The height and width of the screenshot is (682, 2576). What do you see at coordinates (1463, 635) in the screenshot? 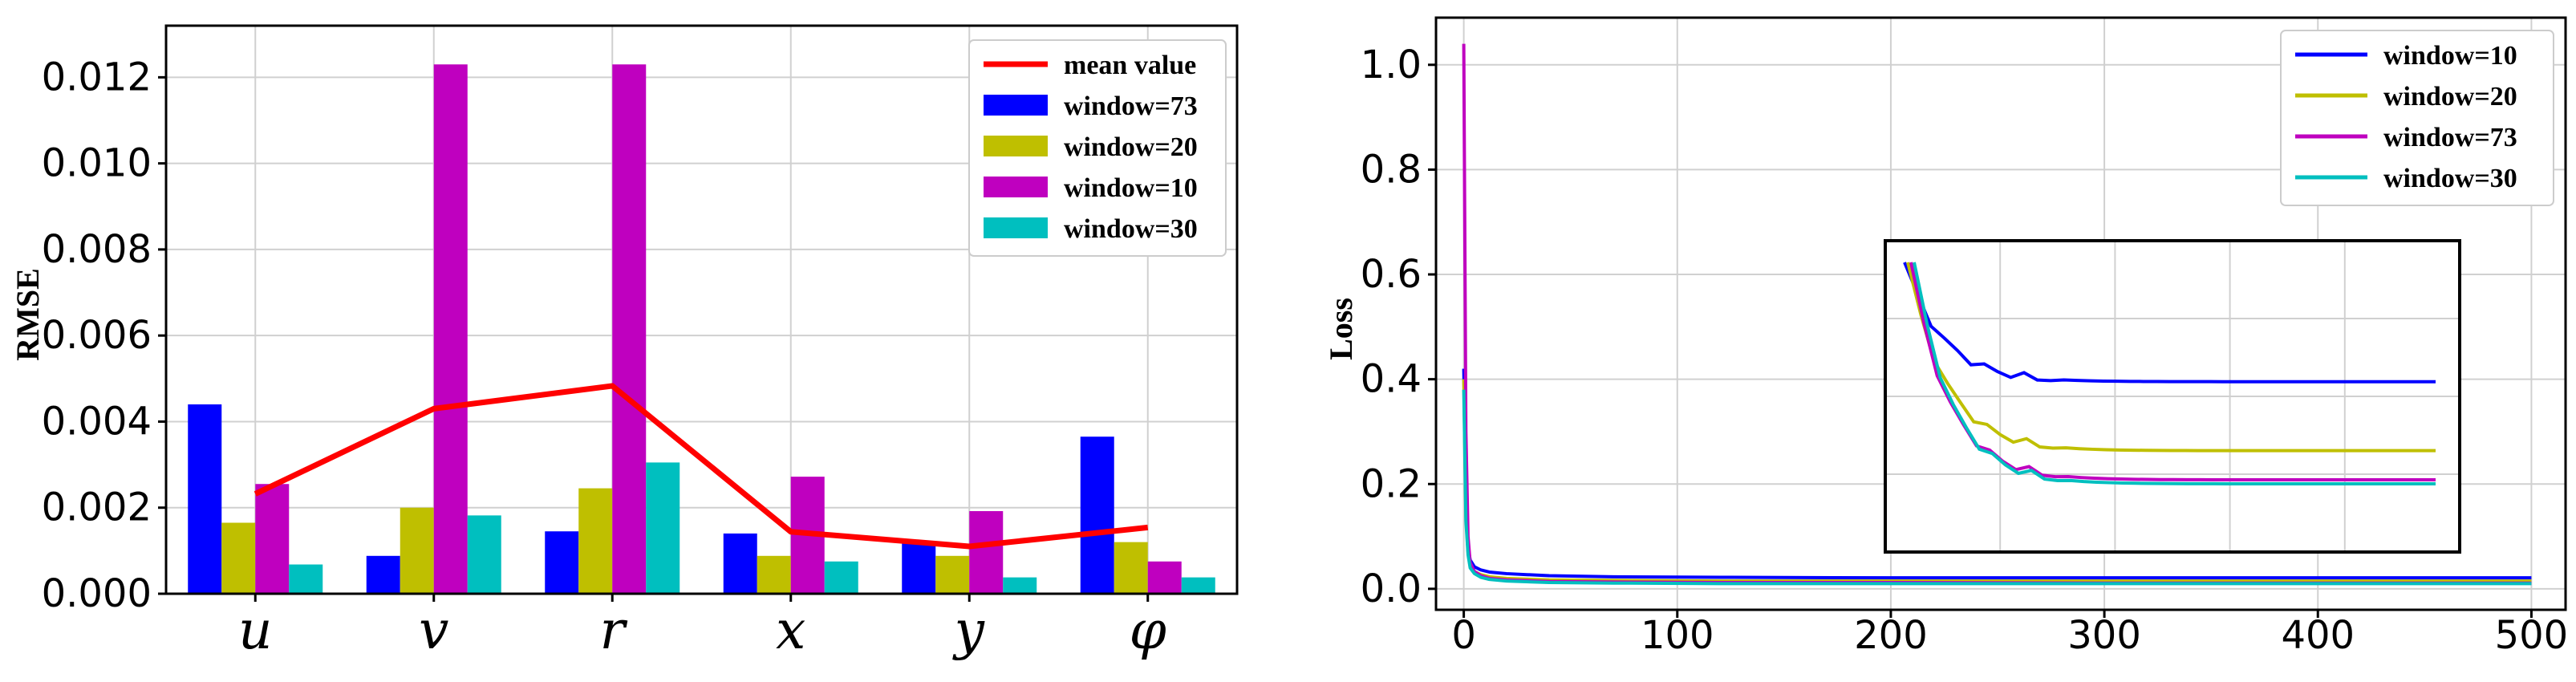
I see `loss-x-tick-label: 0` at bounding box center [1463, 635].